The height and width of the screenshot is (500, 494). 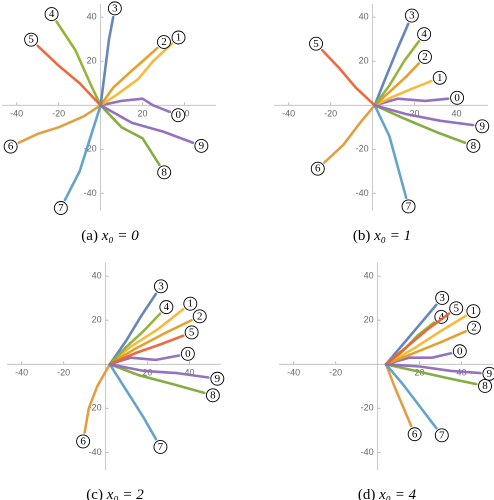 I want to click on path-label: 8, so click(x=485, y=386).